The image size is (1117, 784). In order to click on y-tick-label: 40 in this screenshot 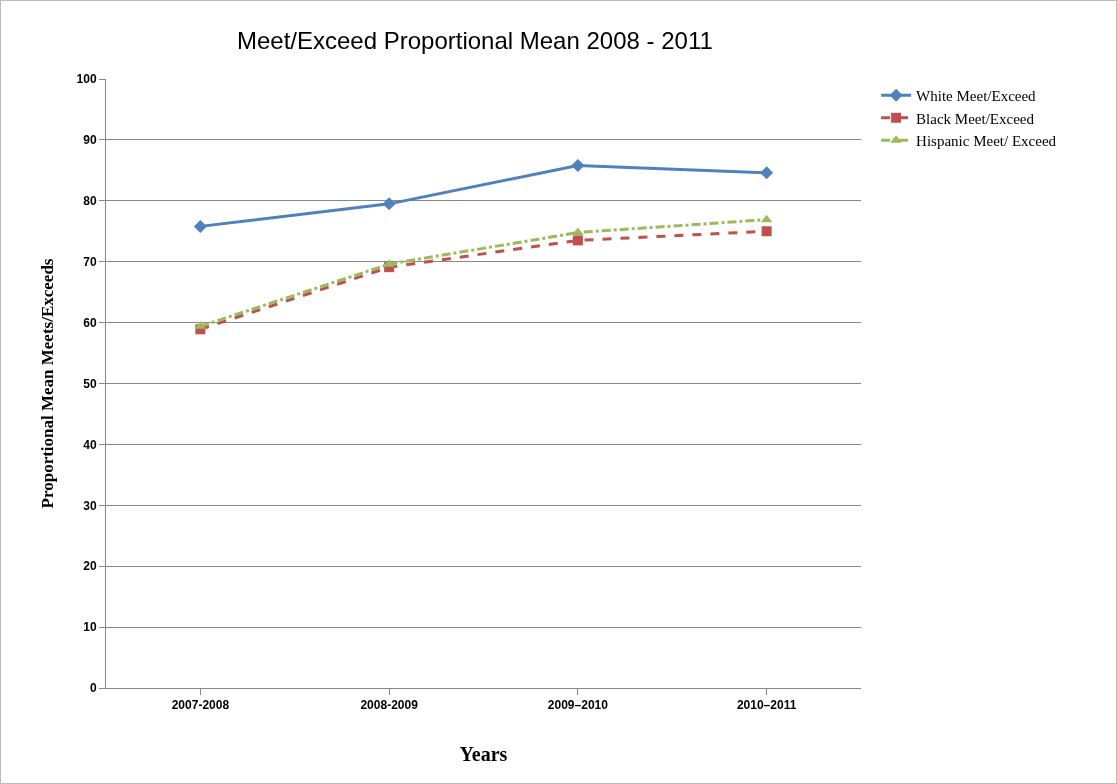, I will do `click(90, 444)`.